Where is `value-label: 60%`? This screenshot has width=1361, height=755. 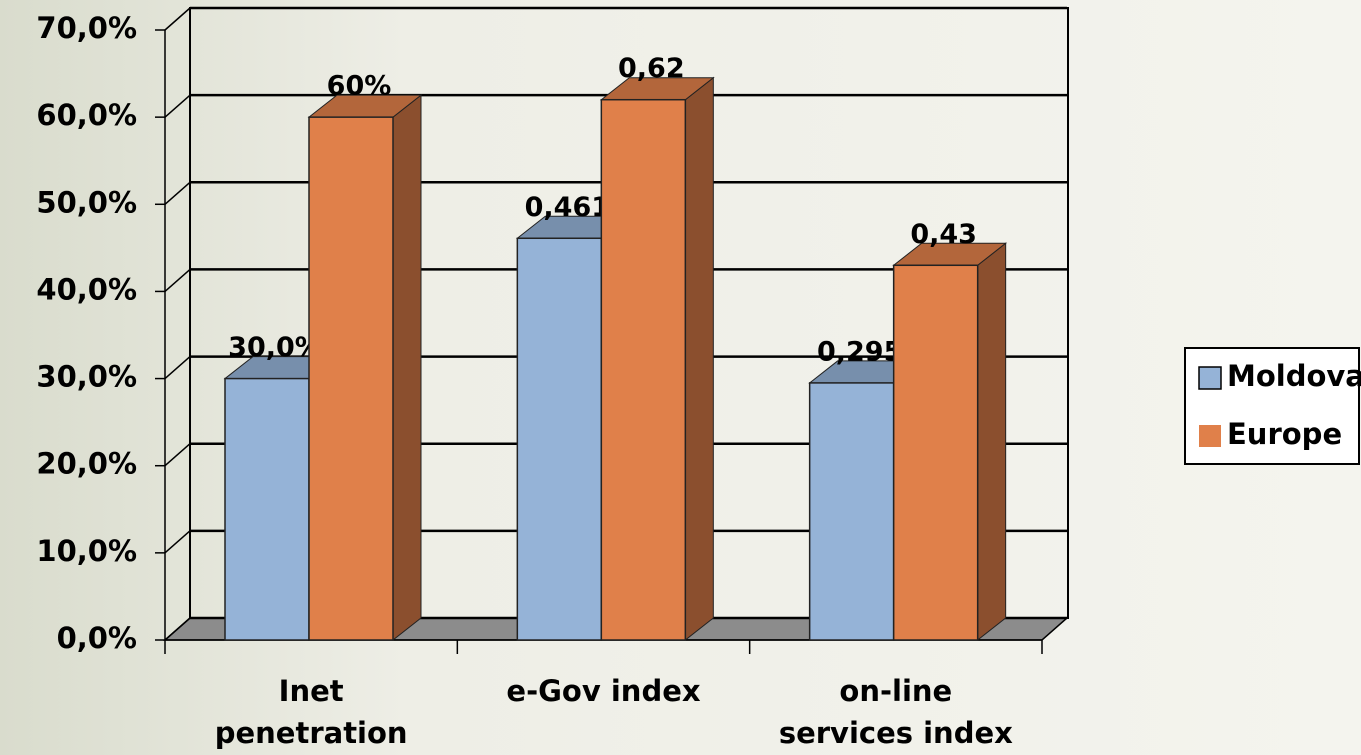
value-label: 60% is located at coordinates (359, 86).